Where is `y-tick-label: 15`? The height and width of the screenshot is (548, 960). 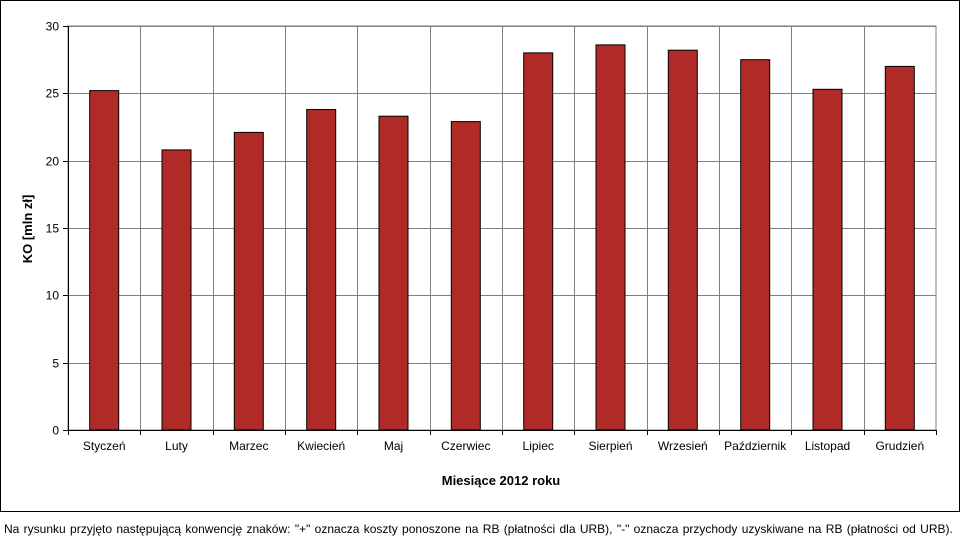 y-tick-label: 15 is located at coordinates (53, 229).